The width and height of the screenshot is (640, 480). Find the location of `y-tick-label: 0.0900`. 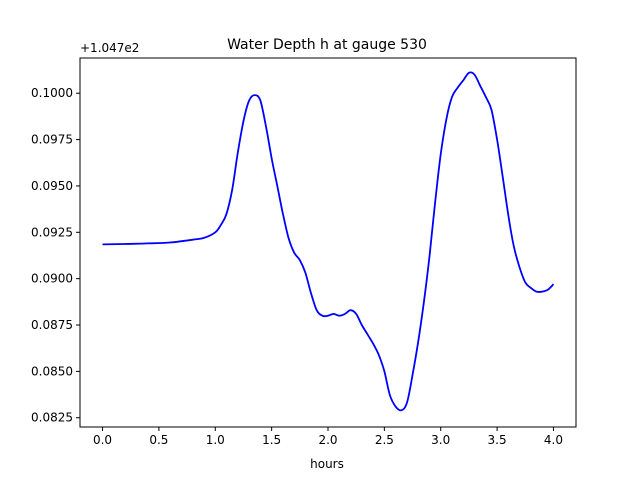

y-tick-label: 0.0900 is located at coordinates (52, 279).